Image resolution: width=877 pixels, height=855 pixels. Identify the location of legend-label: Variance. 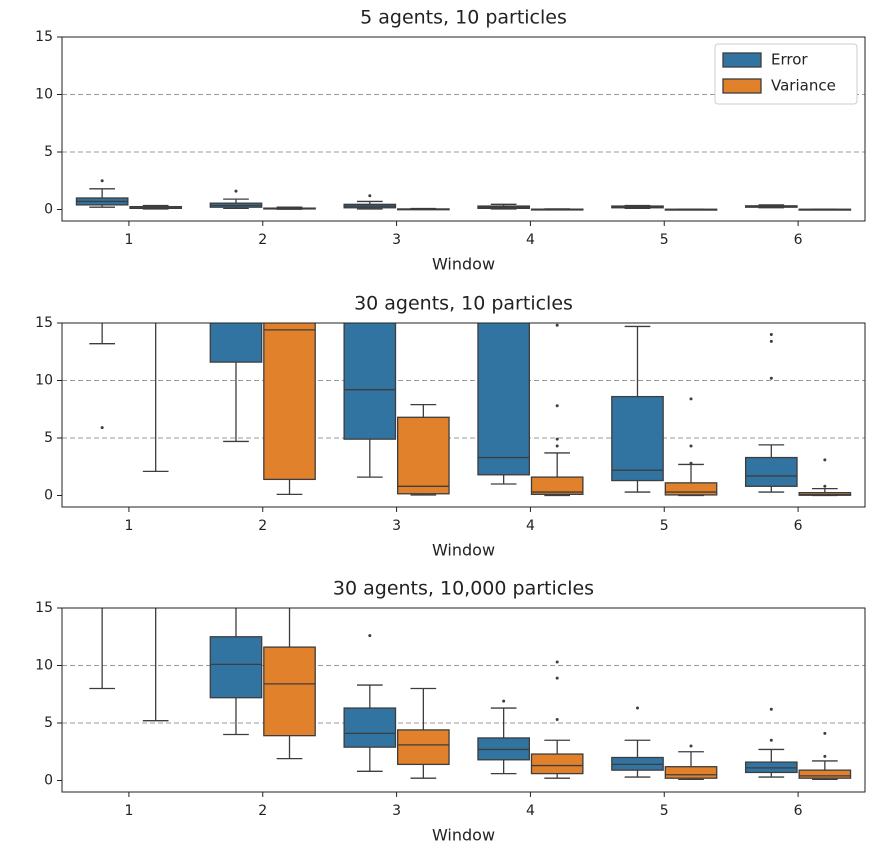
(803, 86).